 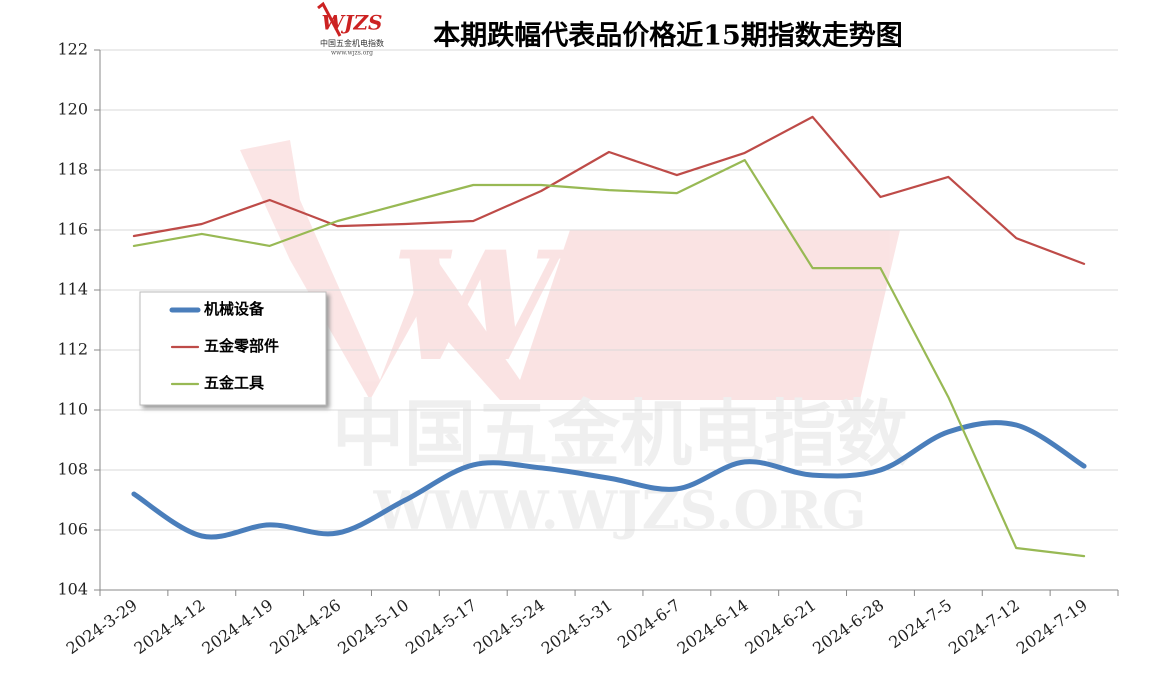 I want to click on x-tick-label: 2024-7-12, so click(x=984, y=626).